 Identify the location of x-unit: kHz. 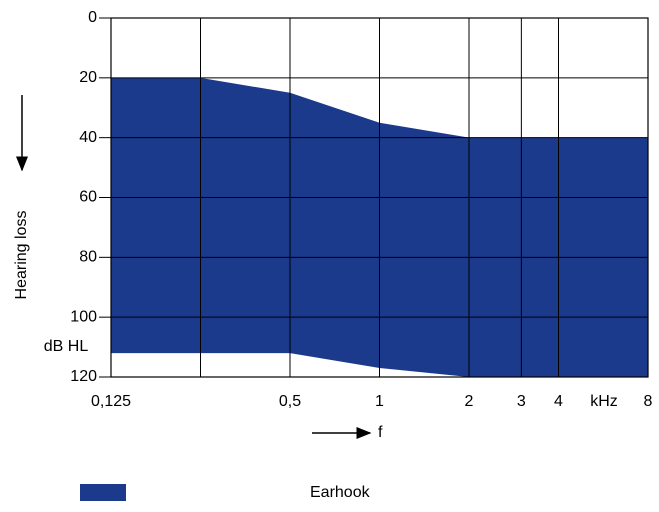
(604, 401).